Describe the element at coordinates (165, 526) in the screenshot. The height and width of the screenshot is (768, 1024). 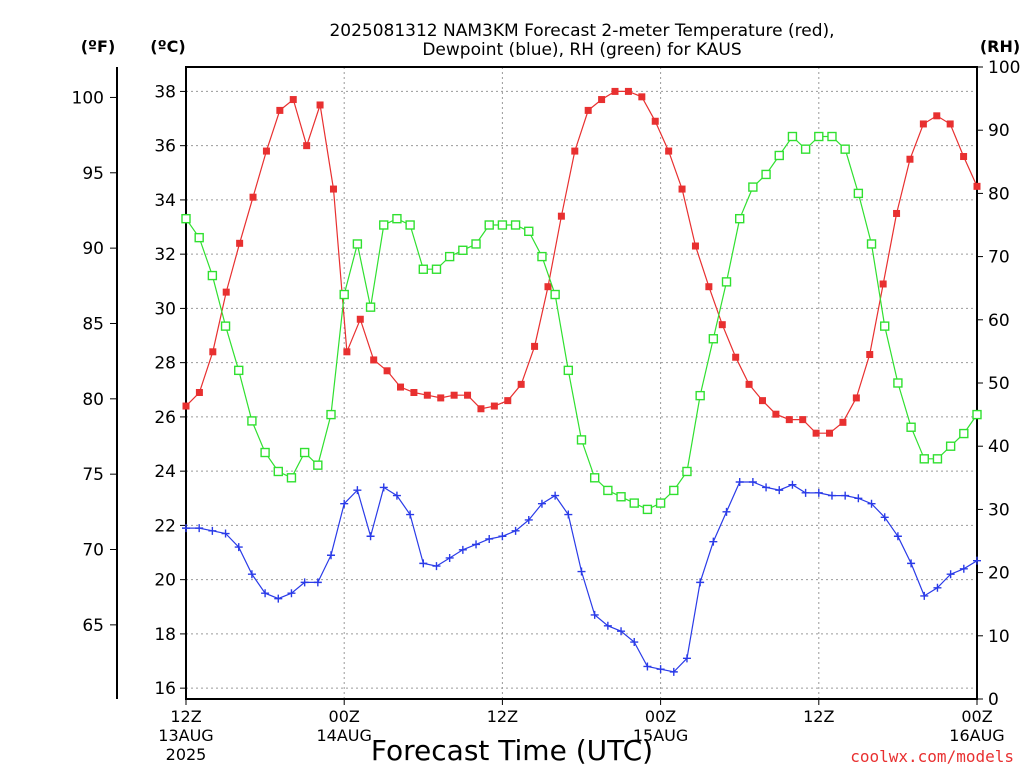
I see `celsius-tick-label: 22` at that location.